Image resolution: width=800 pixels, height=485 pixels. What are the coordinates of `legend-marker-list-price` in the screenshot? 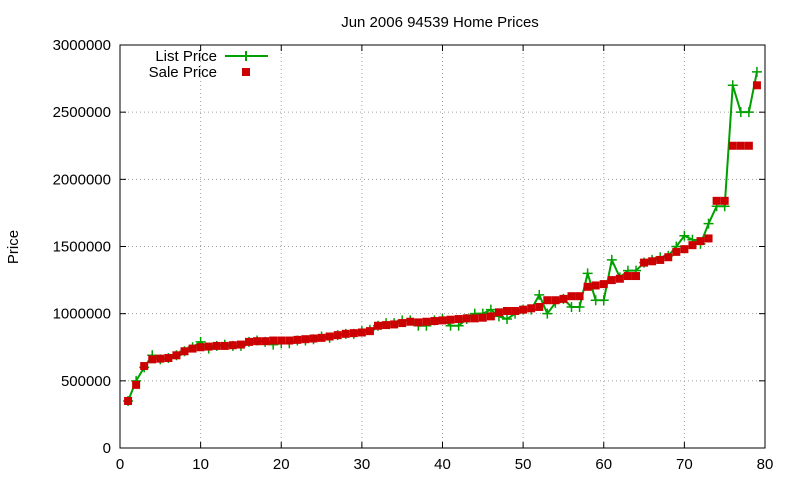 It's located at (246, 56).